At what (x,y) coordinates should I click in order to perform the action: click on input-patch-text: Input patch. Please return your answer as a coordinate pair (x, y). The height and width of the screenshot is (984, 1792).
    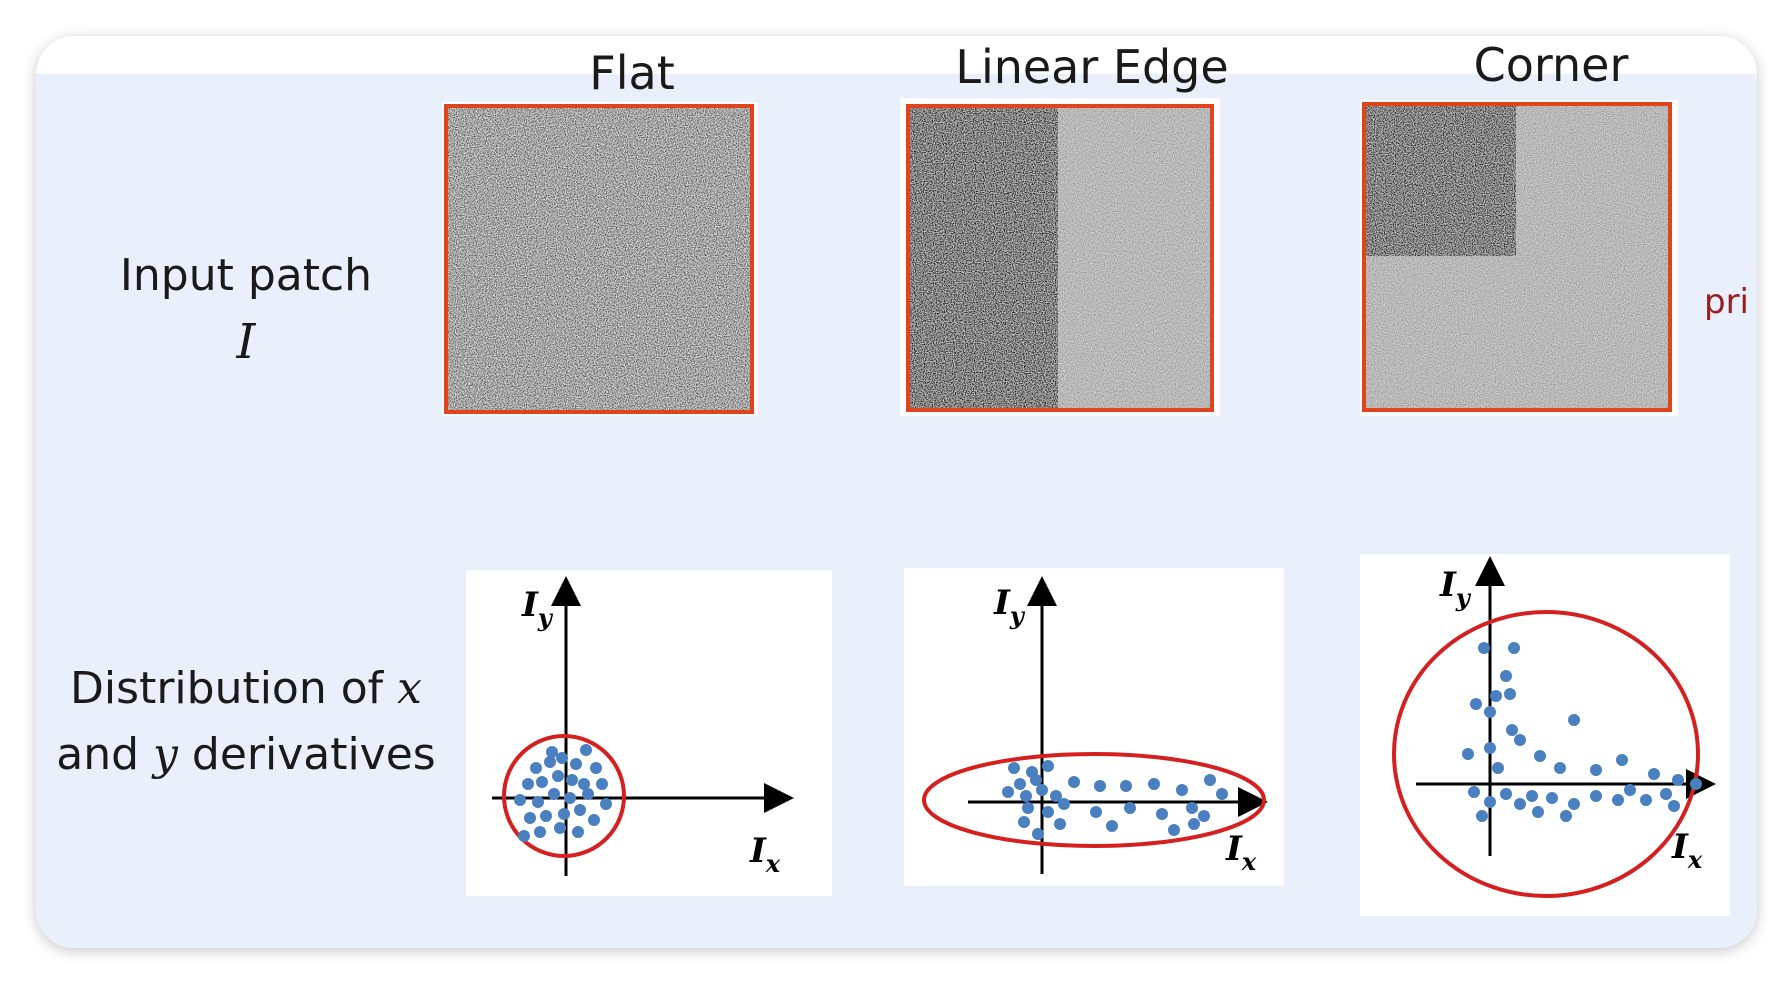
    Looking at the image, I should click on (246, 275).